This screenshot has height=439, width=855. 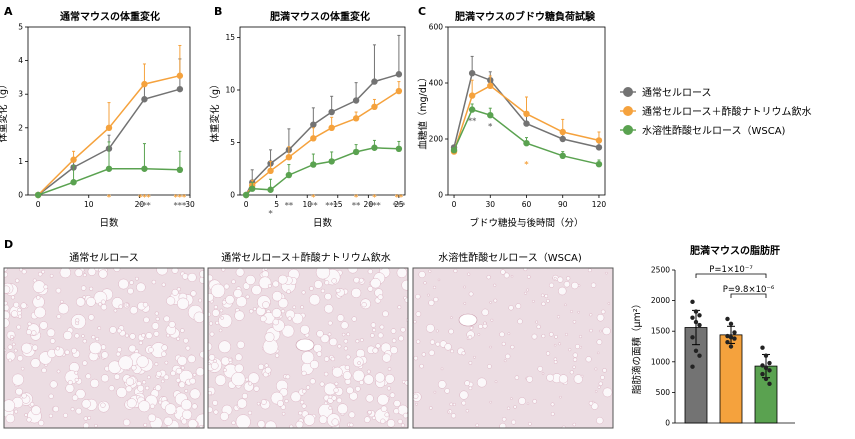 What do you see at coordinates (308, 348) in the screenshot?
I see `image-border` at bounding box center [308, 348].